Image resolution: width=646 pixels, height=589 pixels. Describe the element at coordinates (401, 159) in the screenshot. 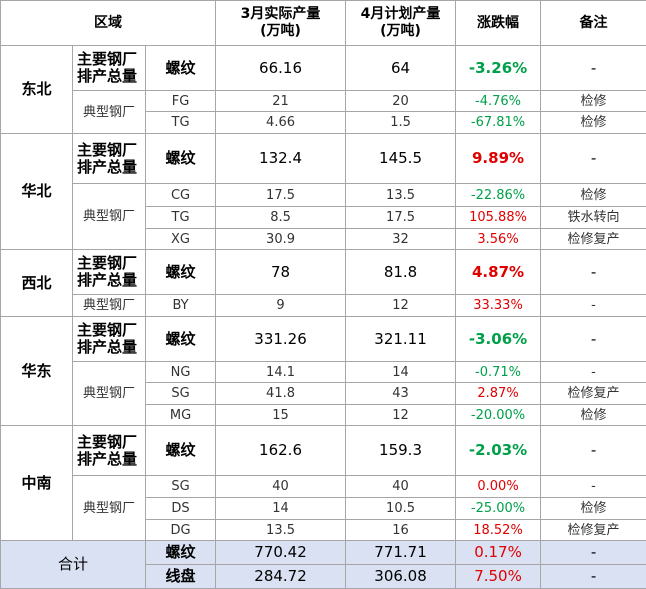

I see `april-plan: 145.5` at that location.